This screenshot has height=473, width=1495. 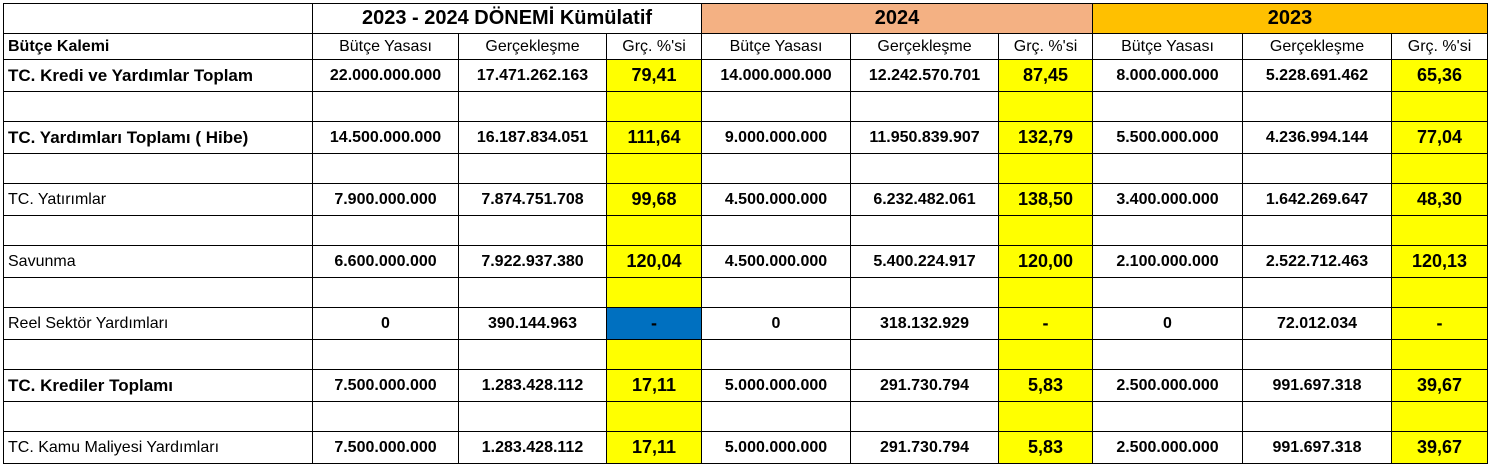 I want to click on actual-cell: 991.697.318, so click(x=1317, y=385).